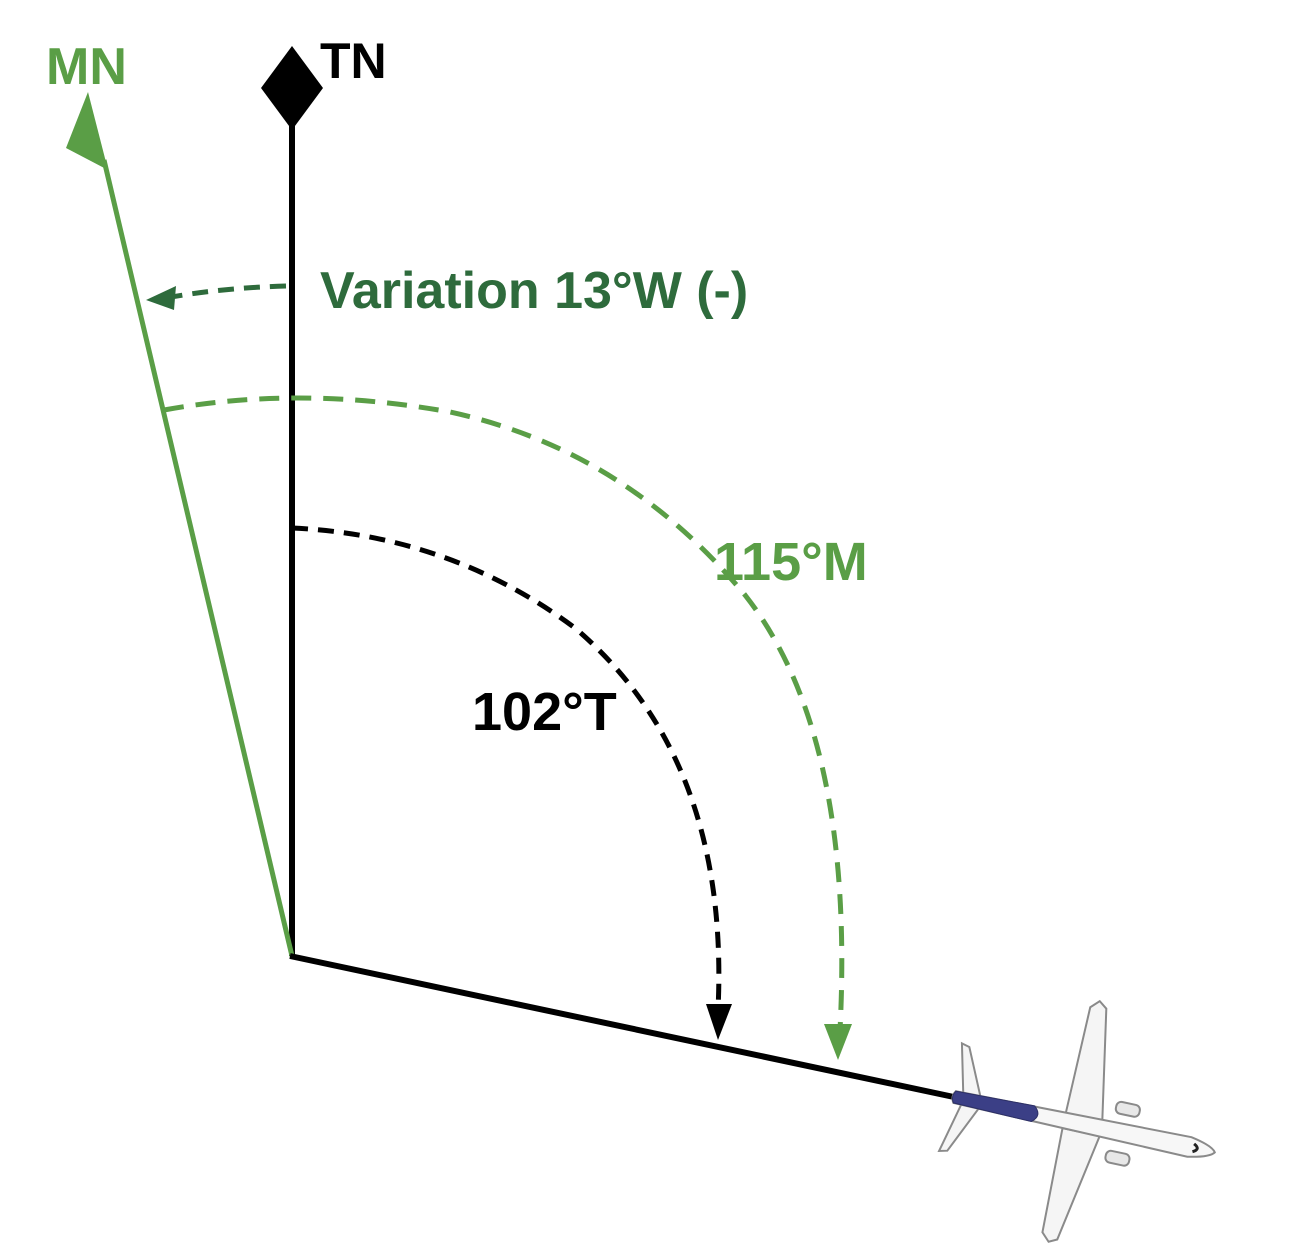  What do you see at coordinates (1076, 1121) in the screenshot?
I see `airplane-icon` at bounding box center [1076, 1121].